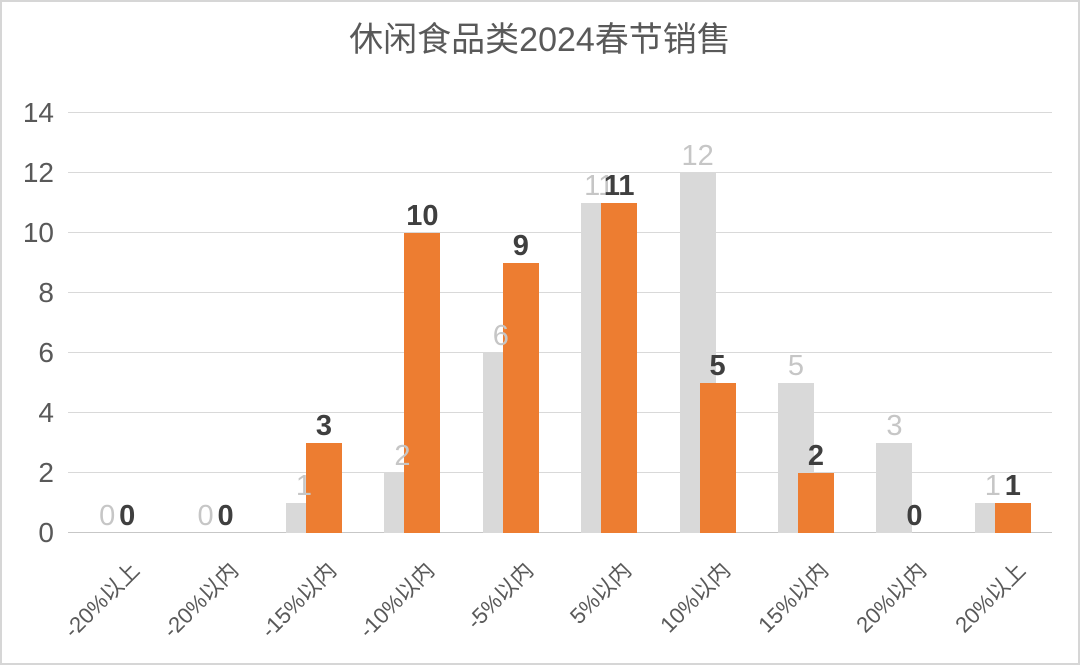 The width and height of the screenshot is (1080, 665). I want to click on x-axis-tick-label: 5%以内, so click(601, 593).